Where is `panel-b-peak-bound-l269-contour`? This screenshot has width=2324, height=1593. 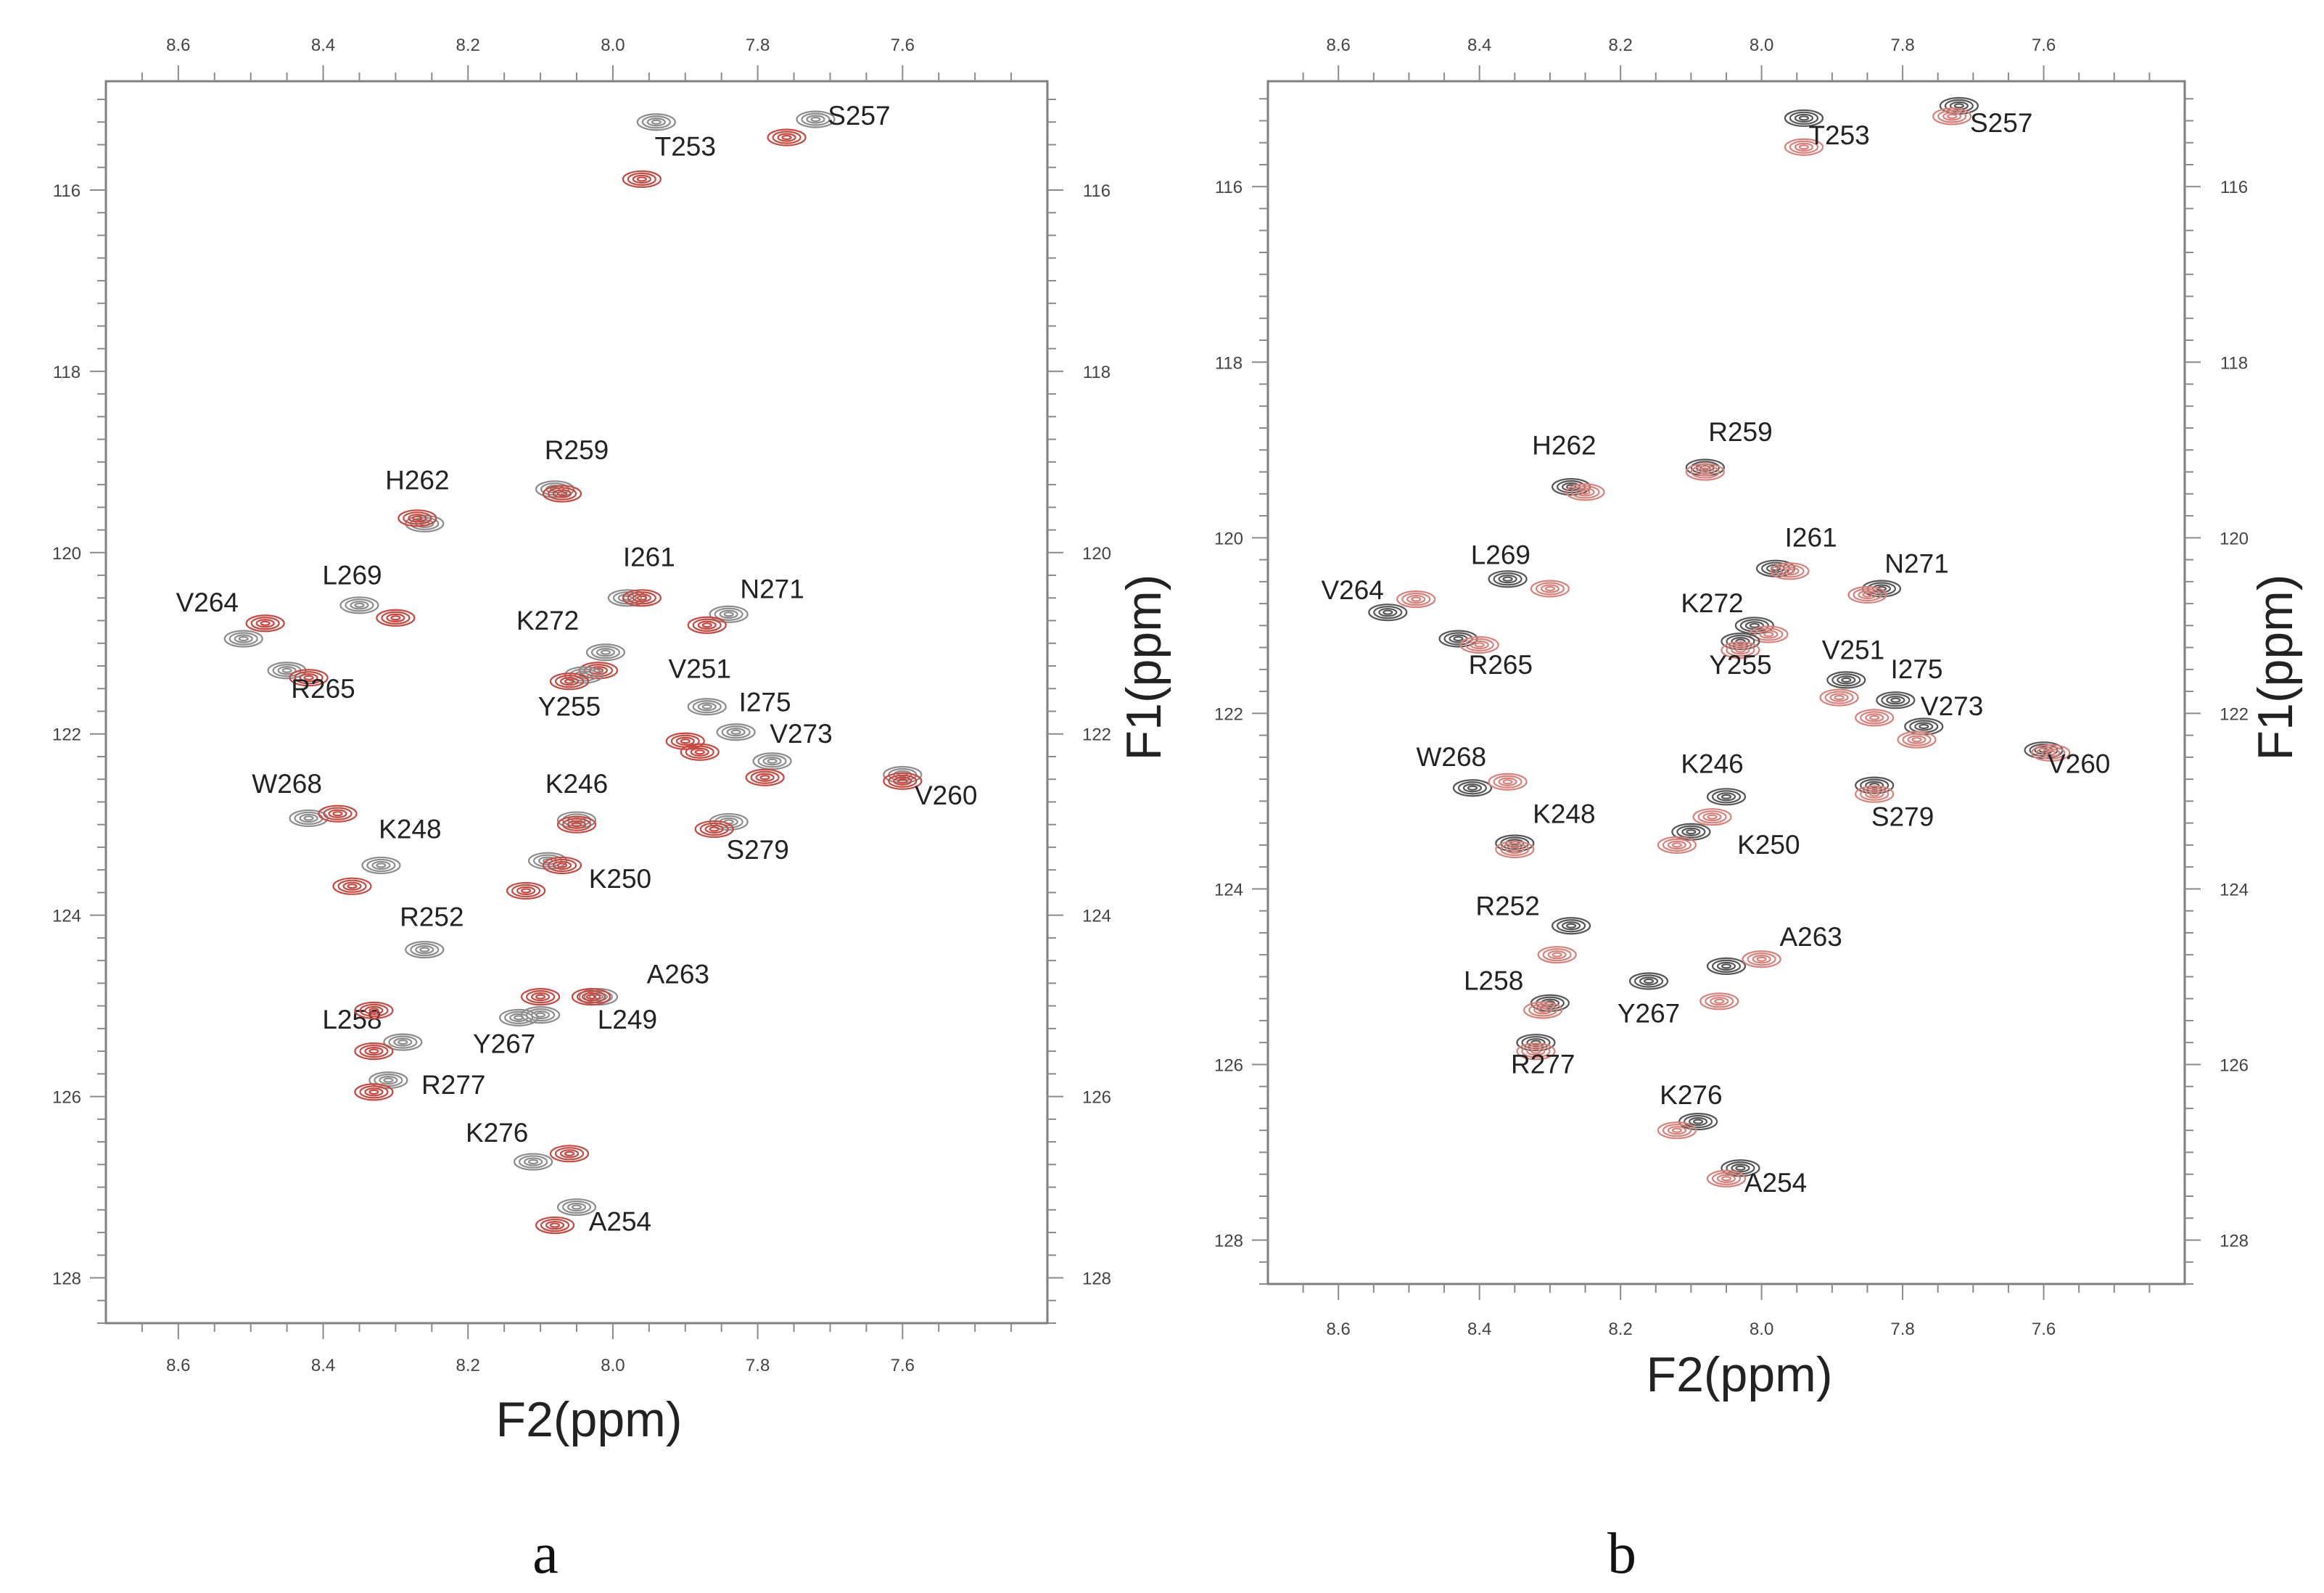 panel-b-peak-bound-l269-contour is located at coordinates (1550, 589).